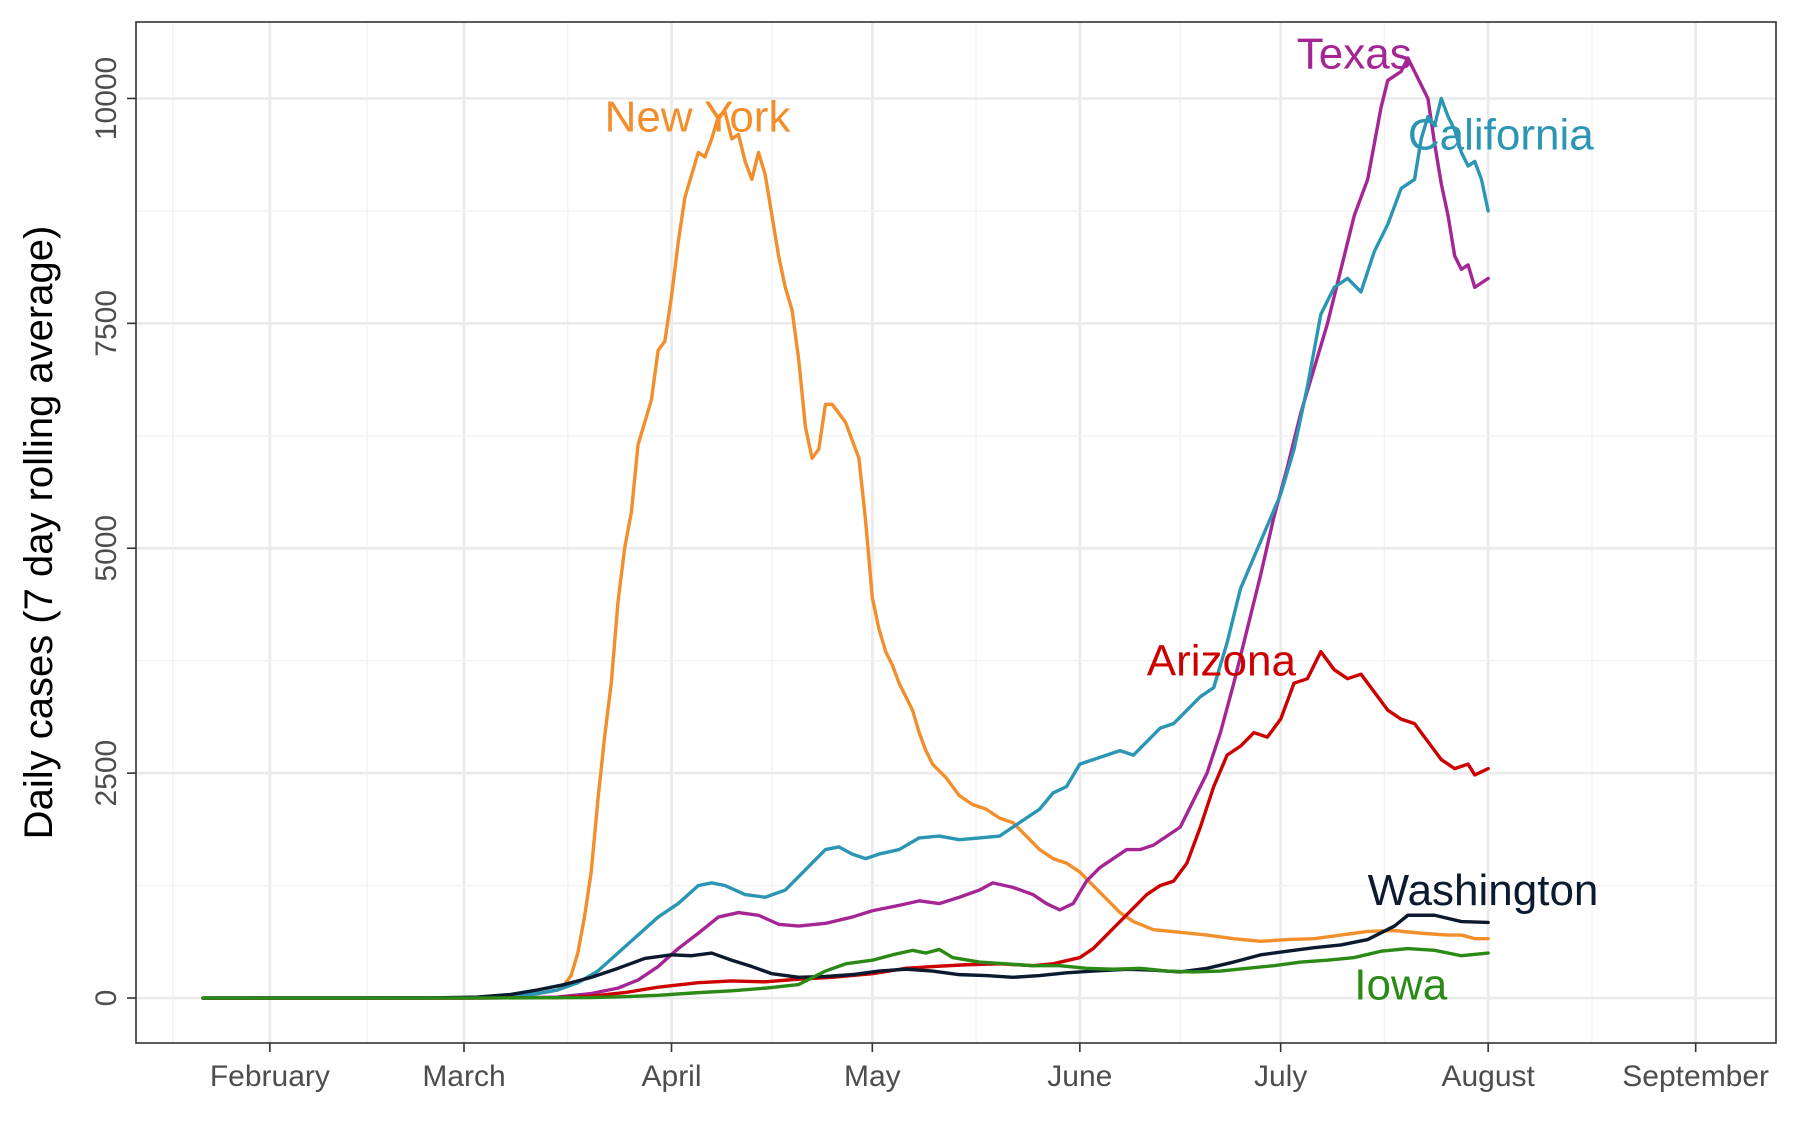 The image size is (1800, 1125). Describe the element at coordinates (698, 116) in the screenshot. I see `series-label-new-york: New York` at that location.